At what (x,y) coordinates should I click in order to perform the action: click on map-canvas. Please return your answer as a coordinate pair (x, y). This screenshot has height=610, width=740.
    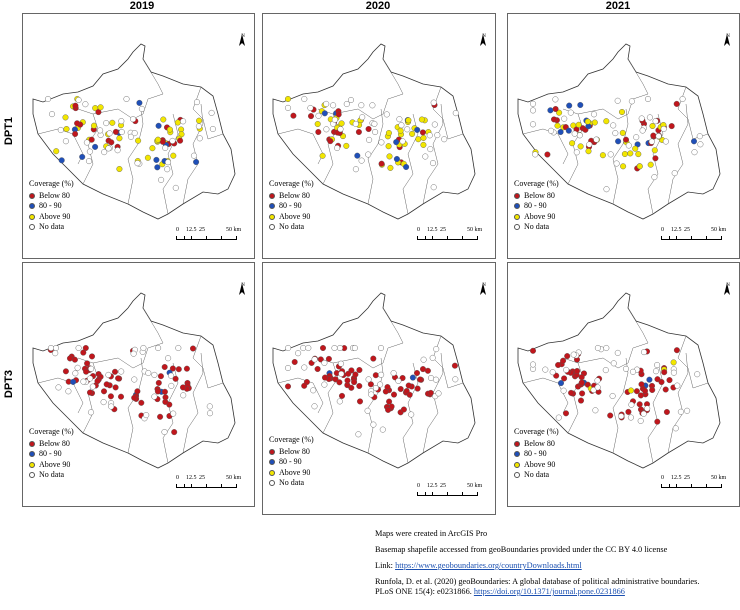
    Looking at the image, I should click on (134, 380).